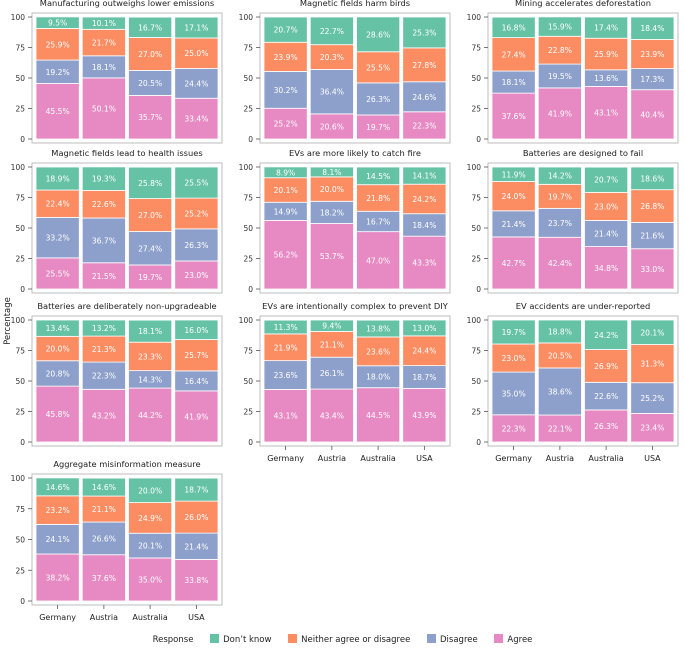 The image size is (685, 656). I want to click on data-label: 23.2%, so click(58, 510).